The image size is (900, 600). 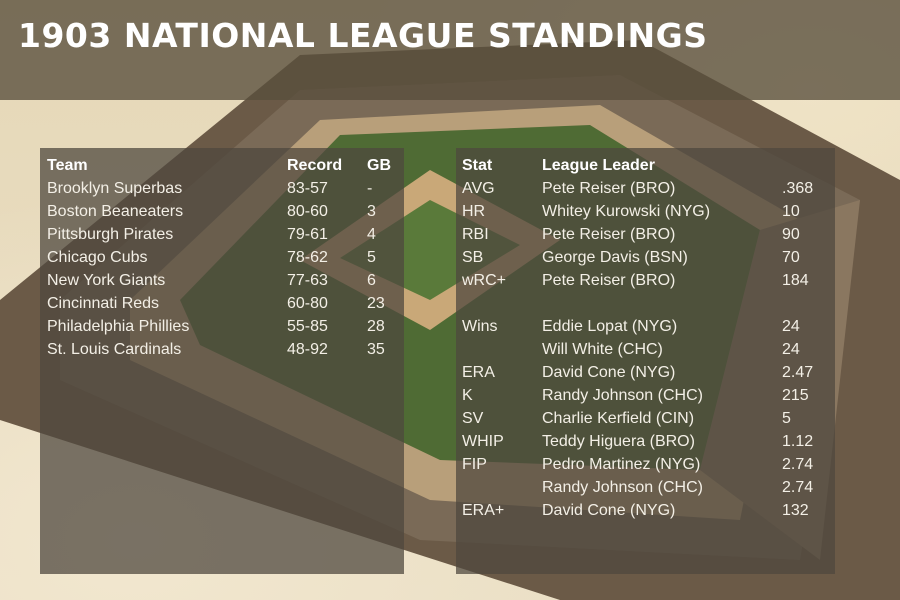 I want to click on table-row: Randy Johnson (CHC) 2.74, so click(x=647, y=487).